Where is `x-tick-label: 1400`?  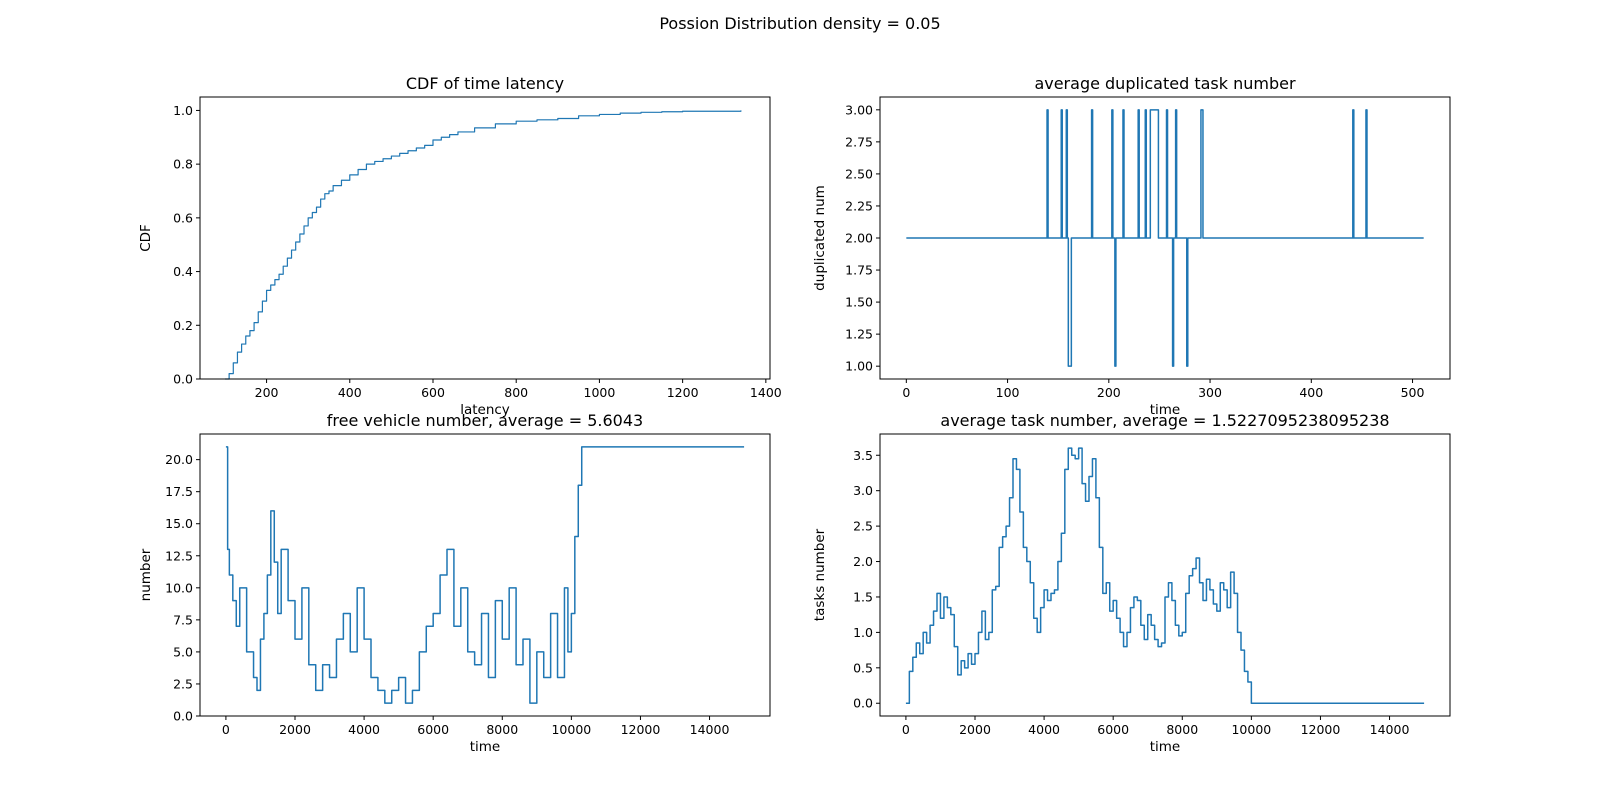 x-tick-label: 1400 is located at coordinates (766, 392).